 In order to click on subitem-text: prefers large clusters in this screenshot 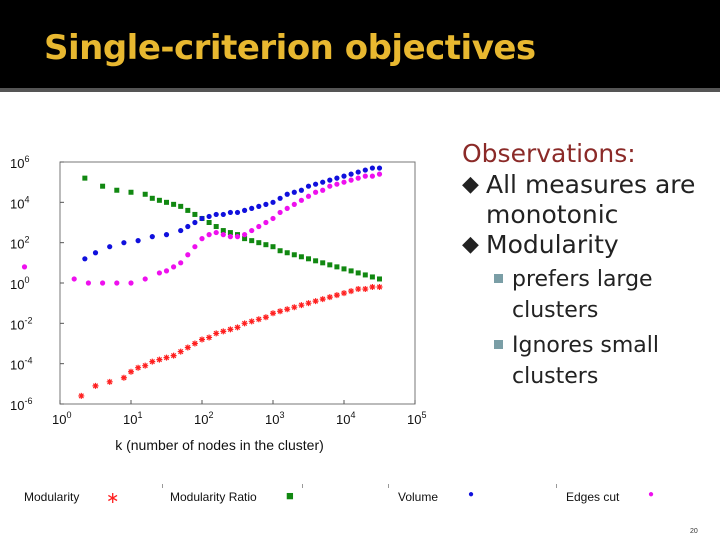, I will do `click(582, 295)`.